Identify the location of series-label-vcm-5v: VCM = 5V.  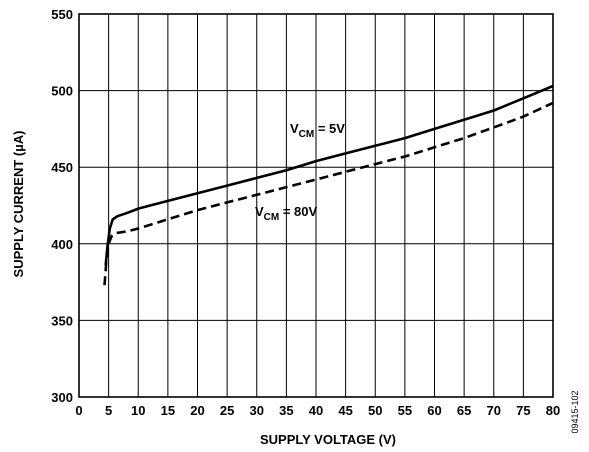
(317, 130).